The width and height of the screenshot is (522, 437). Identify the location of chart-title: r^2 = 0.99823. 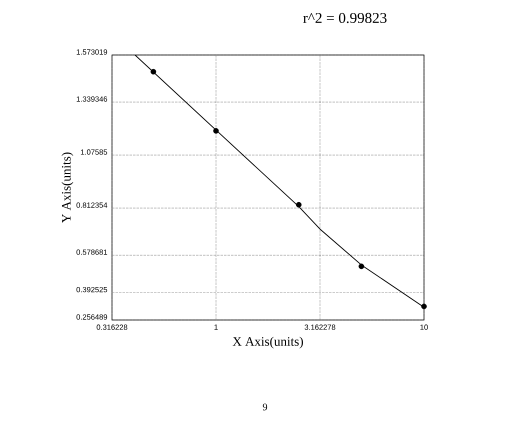
(345, 18).